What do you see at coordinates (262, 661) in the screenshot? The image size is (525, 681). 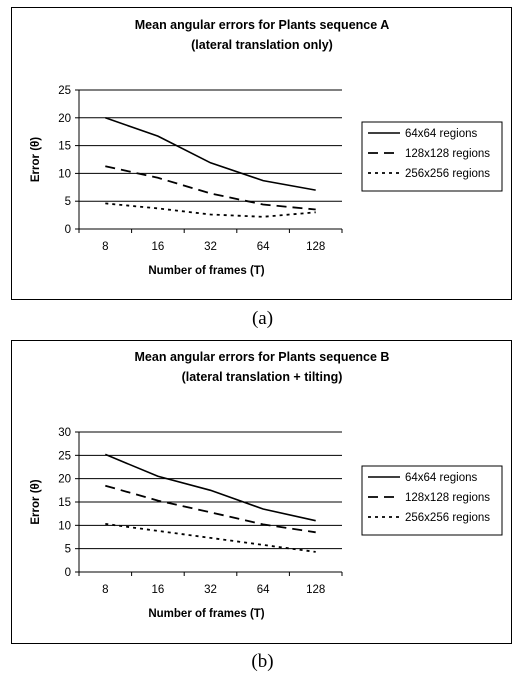 I see `caption-b: (b)` at bounding box center [262, 661].